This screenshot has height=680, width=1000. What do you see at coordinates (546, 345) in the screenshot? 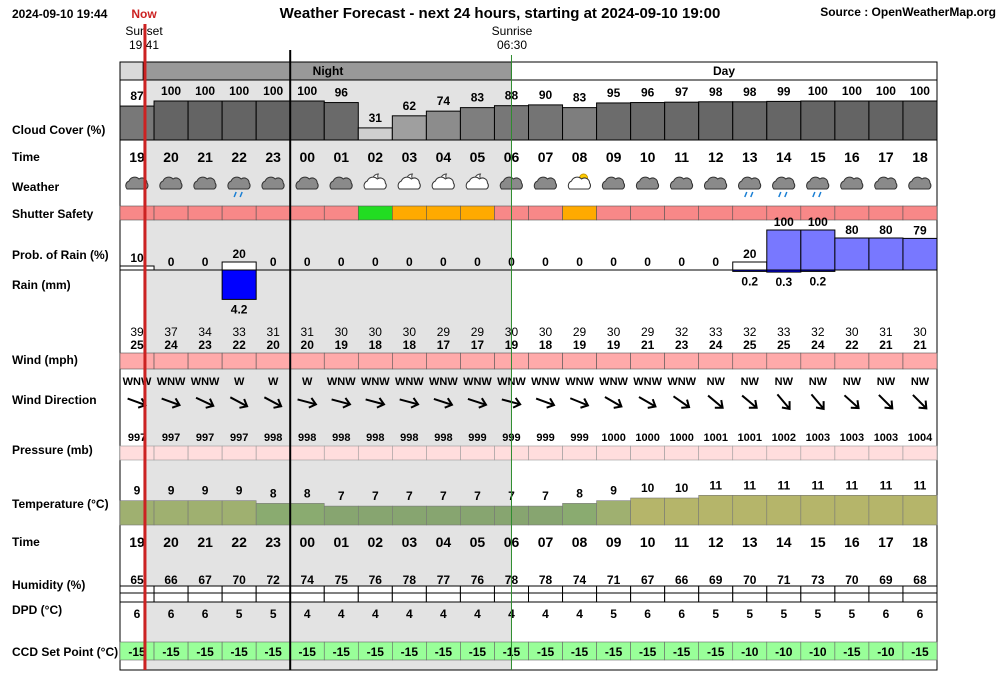
I see `wind-speed-value: 18` at bounding box center [546, 345].